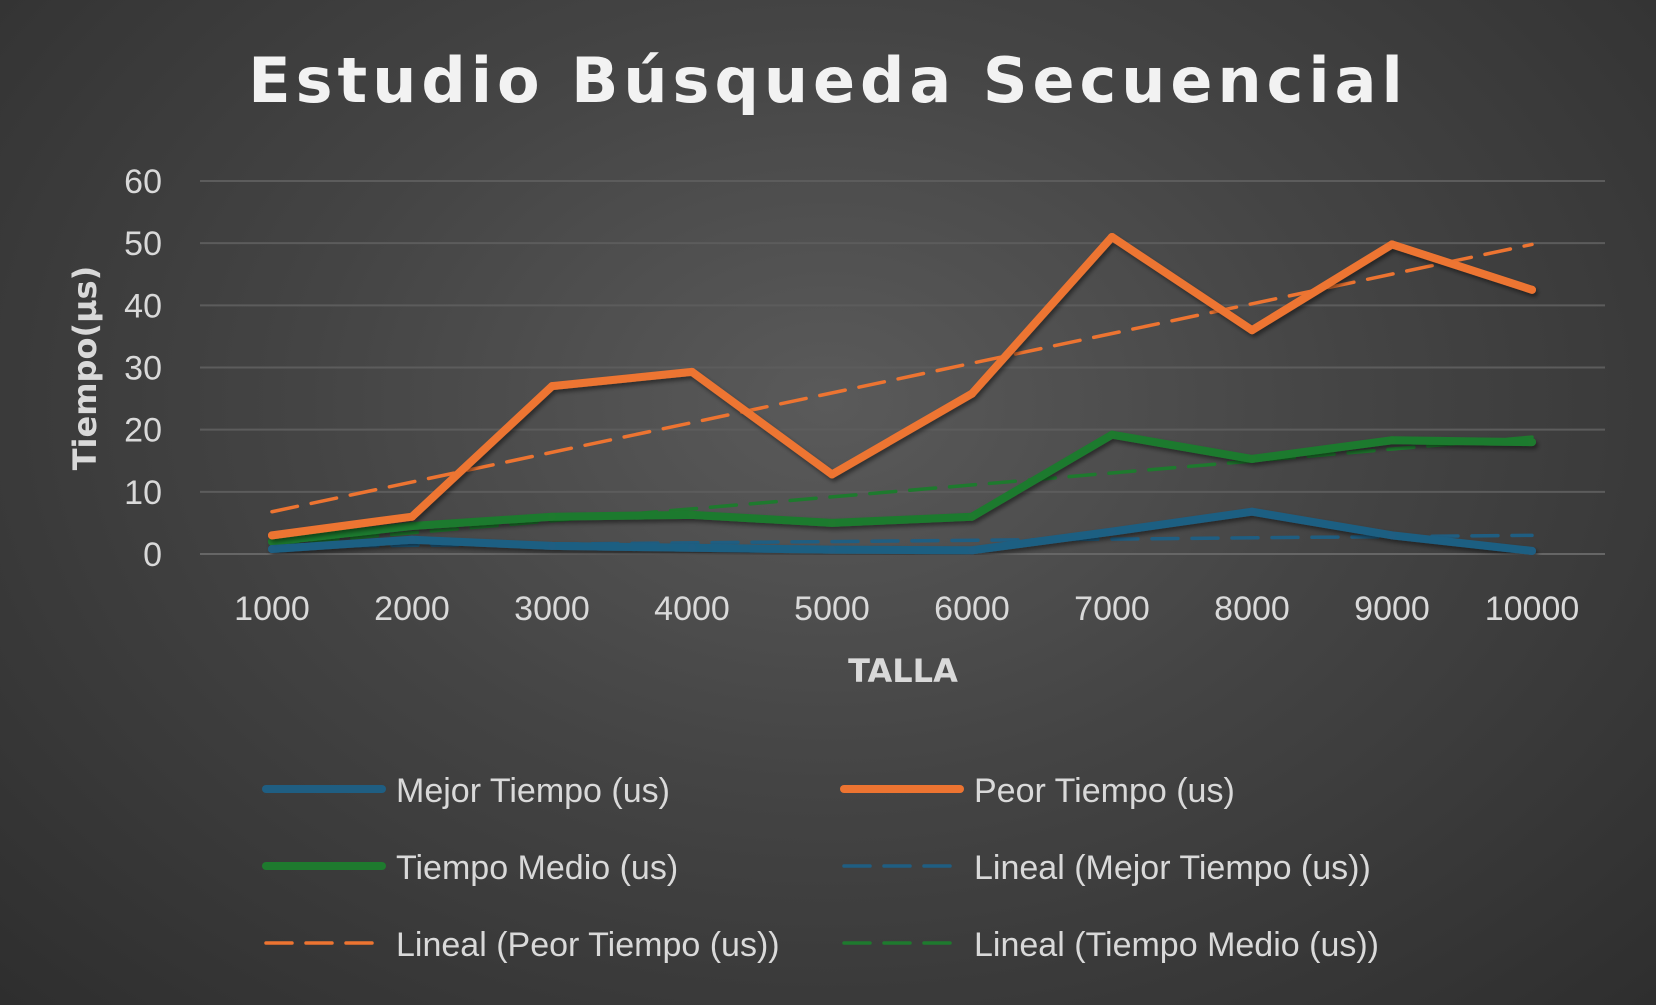 This screenshot has height=1005, width=1656. What do you see at coordinates (143, 182) in the screenshot?
I see `y-tick-label: 60` at bounding box center [143, 182].